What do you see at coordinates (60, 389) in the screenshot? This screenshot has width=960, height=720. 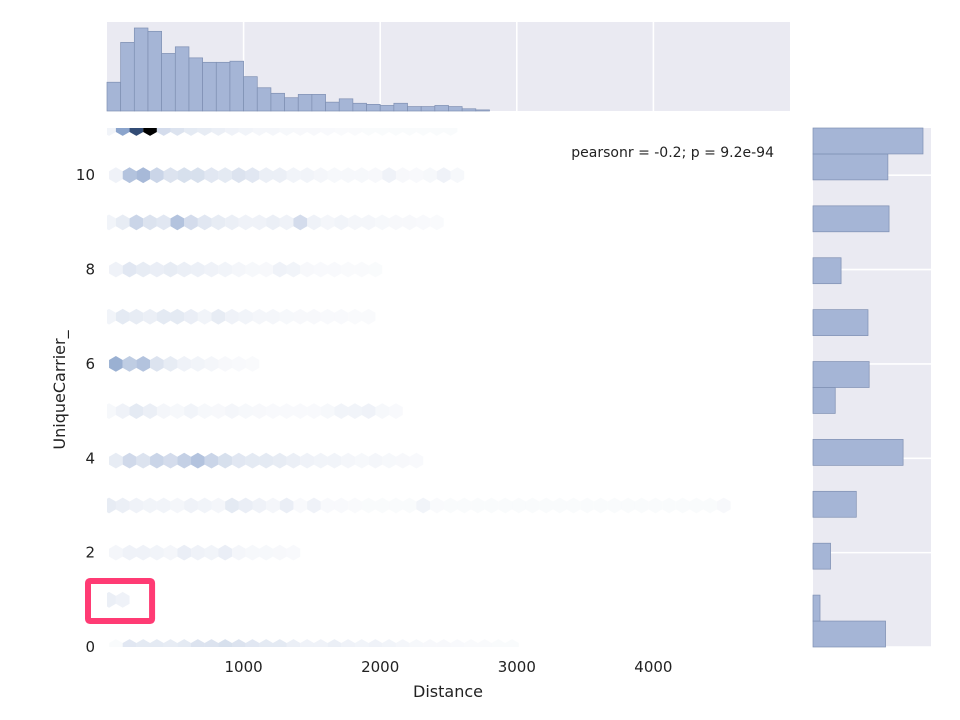 I see `y-axis-label: UniqueCarrier_` at bounding box center [60, 389].